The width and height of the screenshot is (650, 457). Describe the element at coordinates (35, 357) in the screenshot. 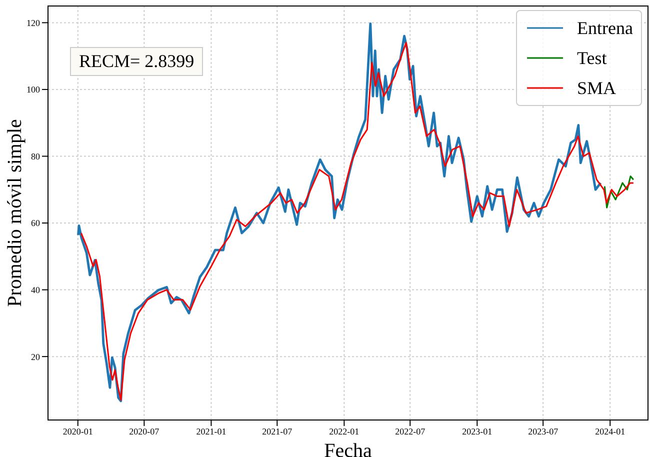

I see `y-tick-label: 20` at that location.